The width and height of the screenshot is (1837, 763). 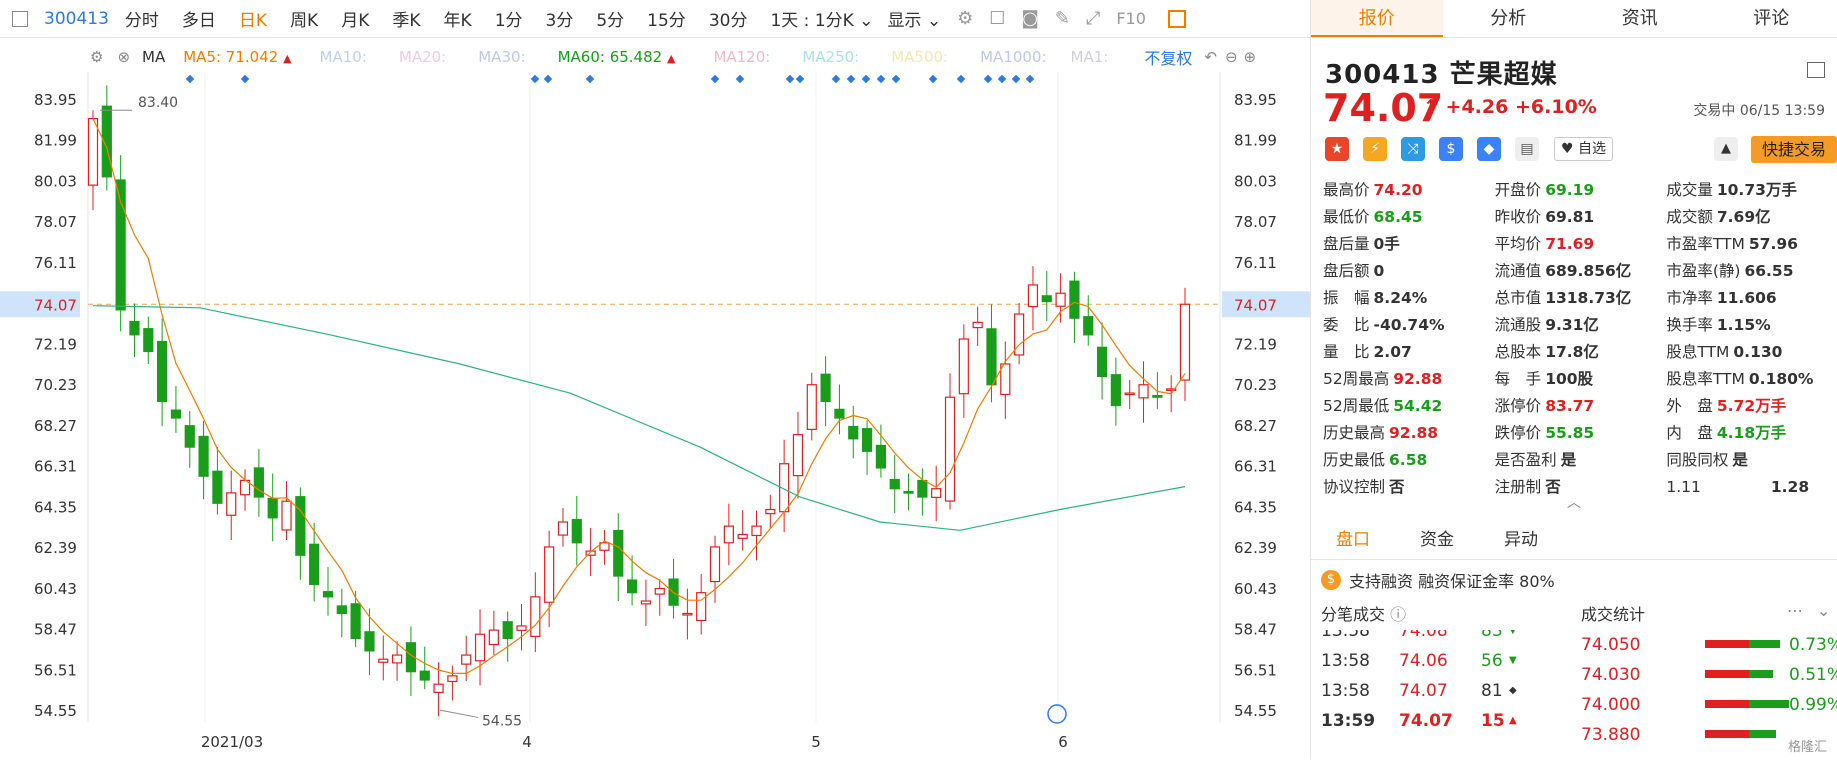 What do you see at coordinates (1255, 548) in the screenshot?
I see `y-tick-label-right: 62.39` at bounding box center [1255, 548].